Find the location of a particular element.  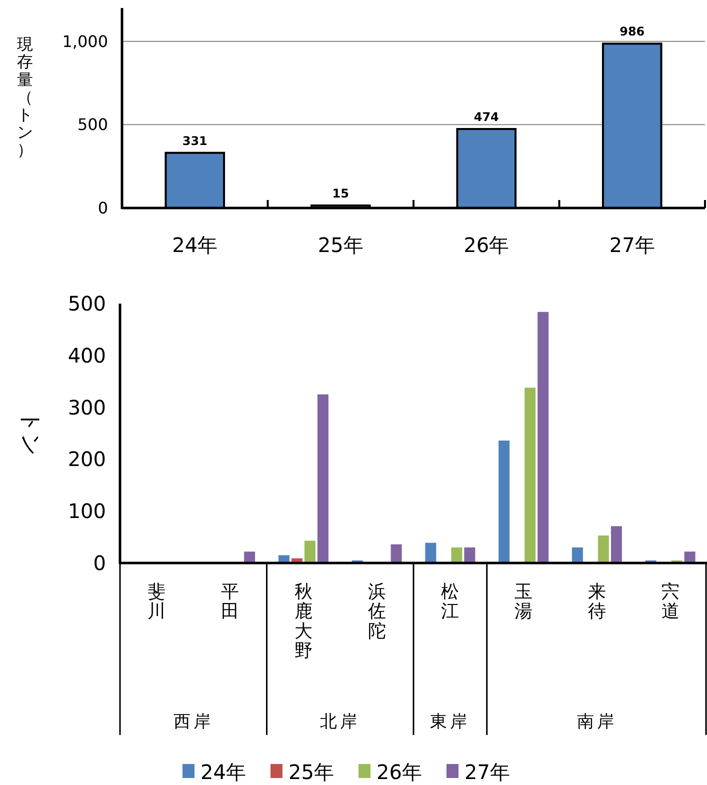

x-tick-label: 斐川 is located at coordinates (157, 601).